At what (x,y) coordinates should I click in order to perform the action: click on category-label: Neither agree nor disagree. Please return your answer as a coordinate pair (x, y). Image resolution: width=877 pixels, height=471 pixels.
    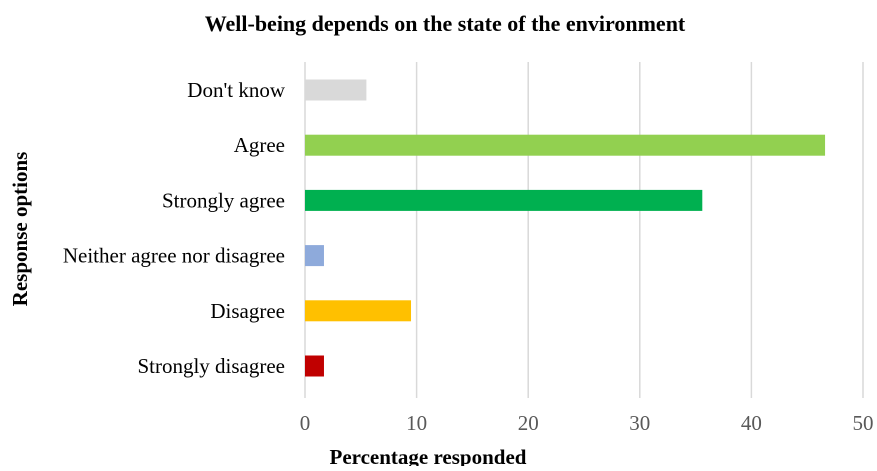
    Looking at the image, I should click on (174, 256).